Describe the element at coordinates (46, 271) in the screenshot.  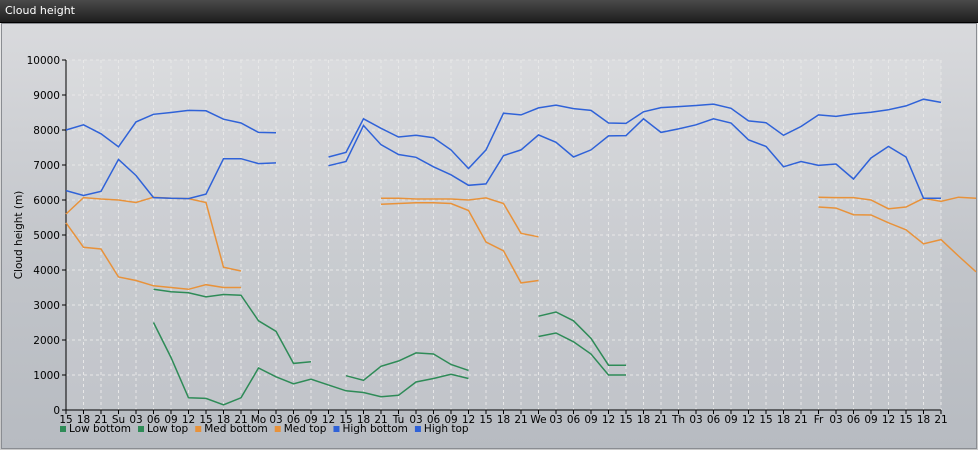
I see `y-tick-label: 4000` at that location.